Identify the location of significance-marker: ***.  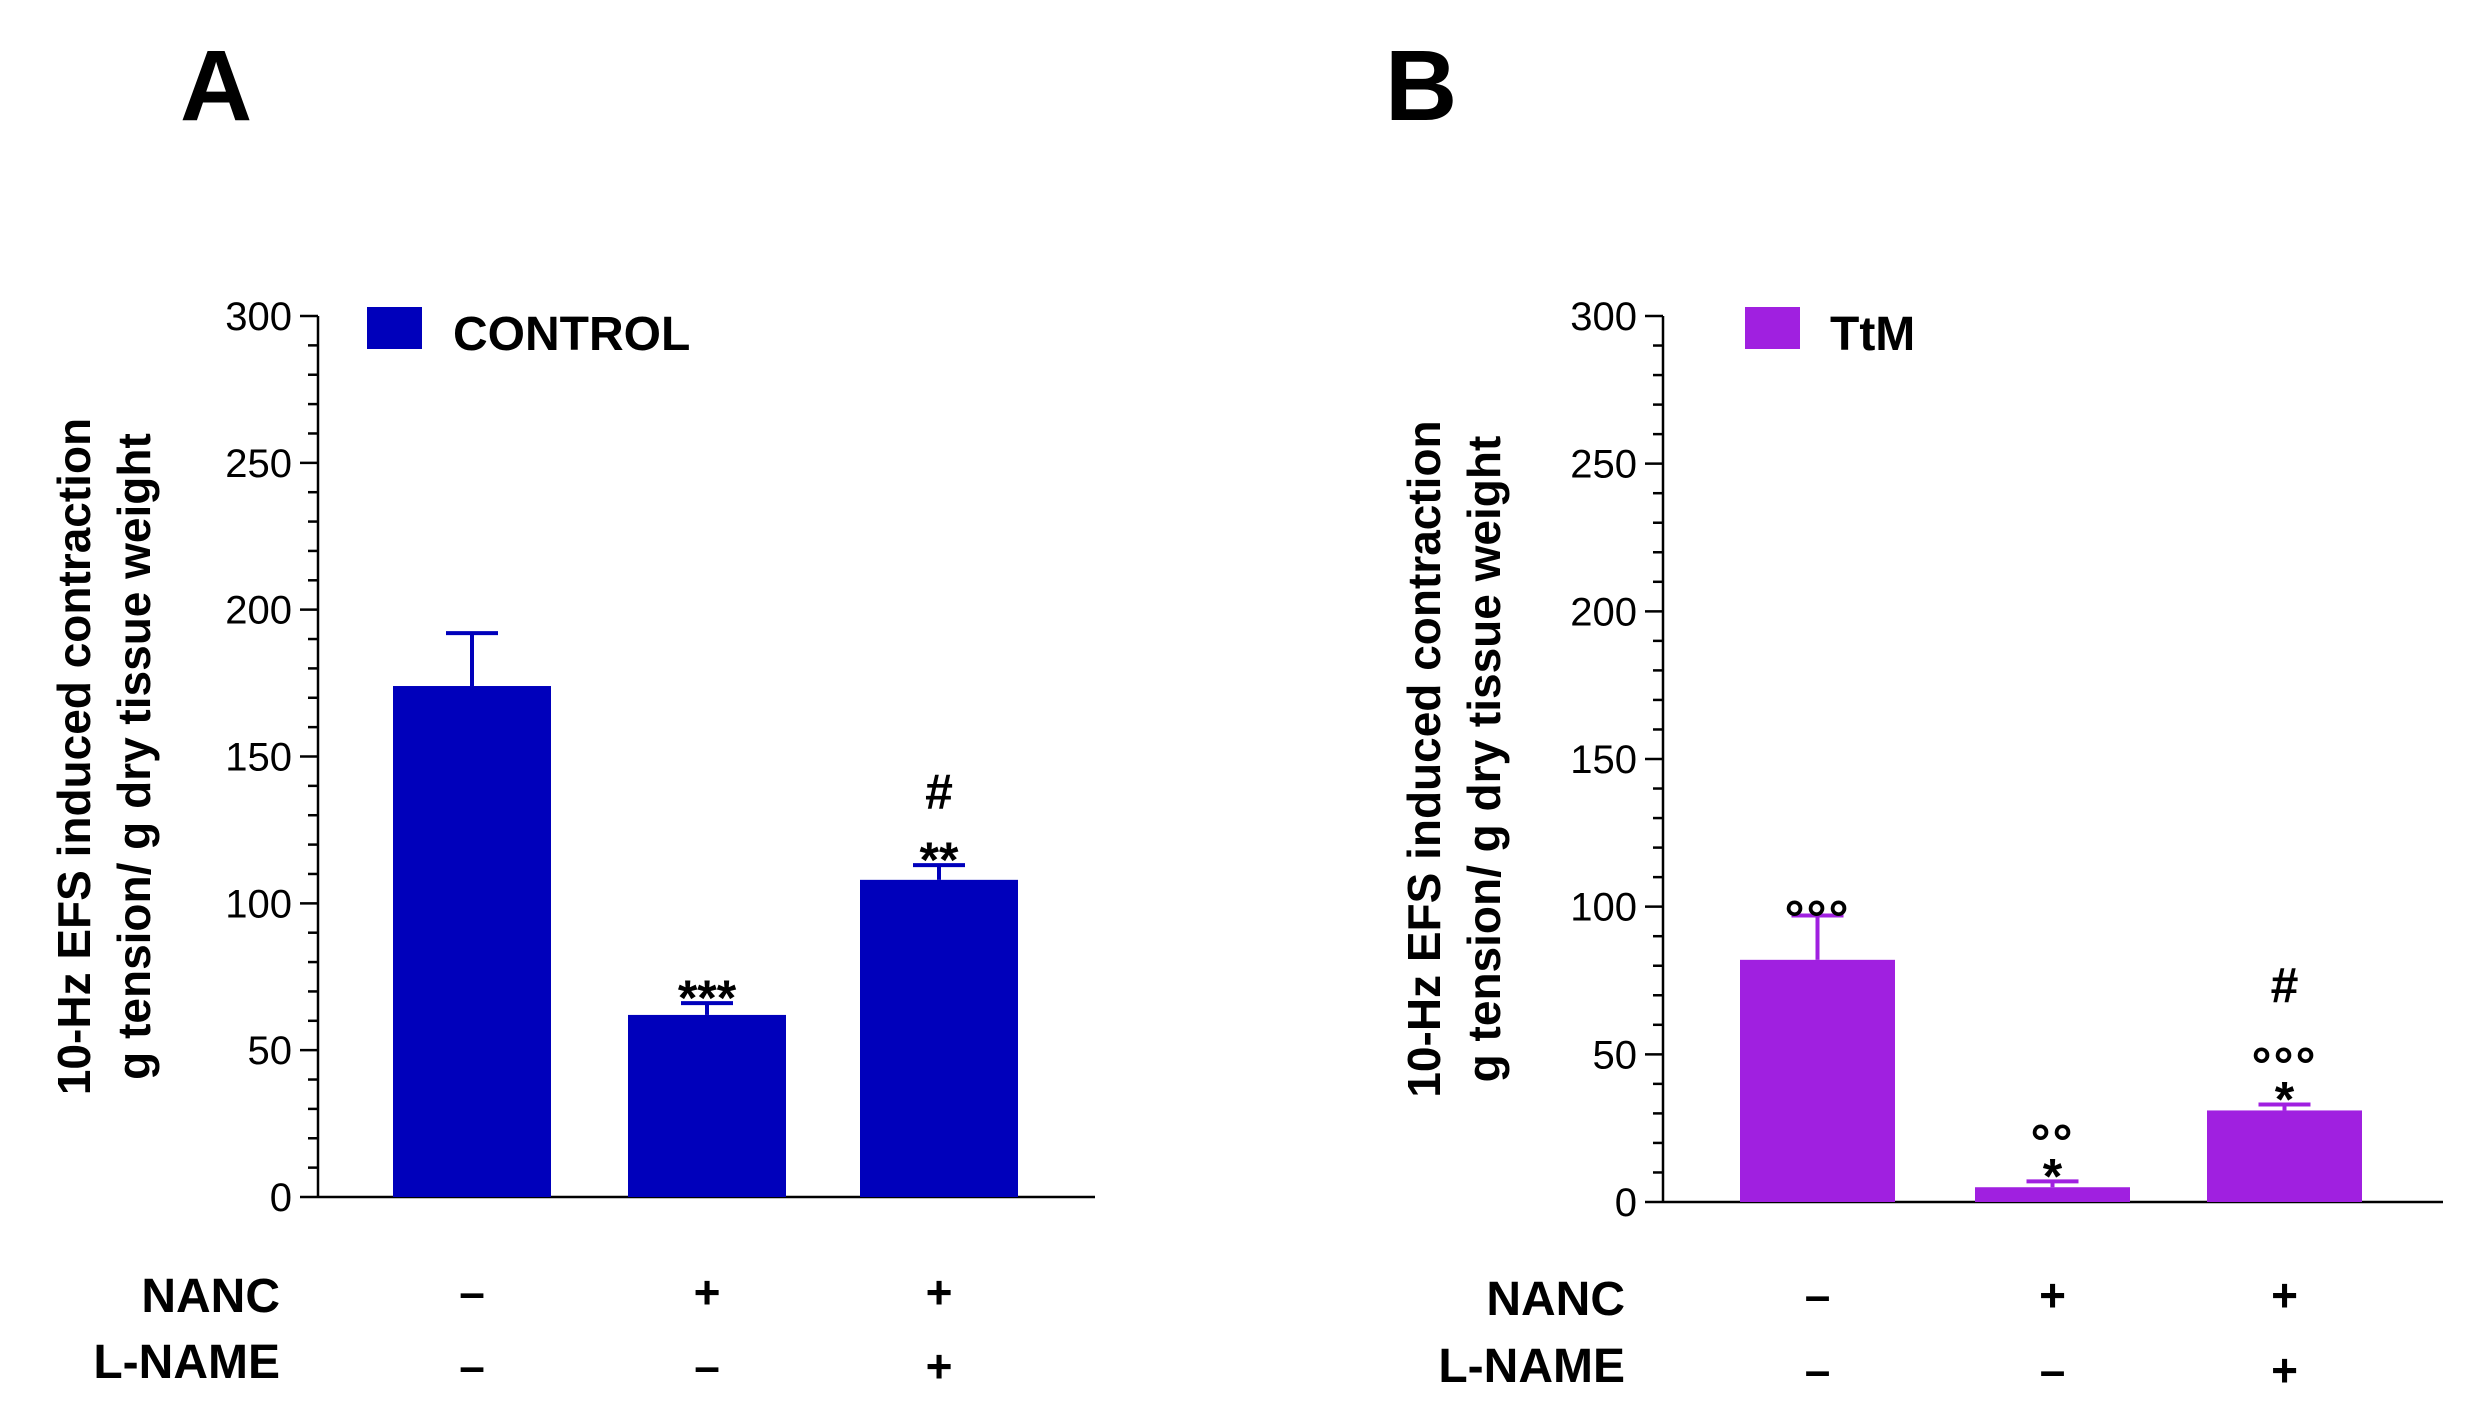
(707, 998).